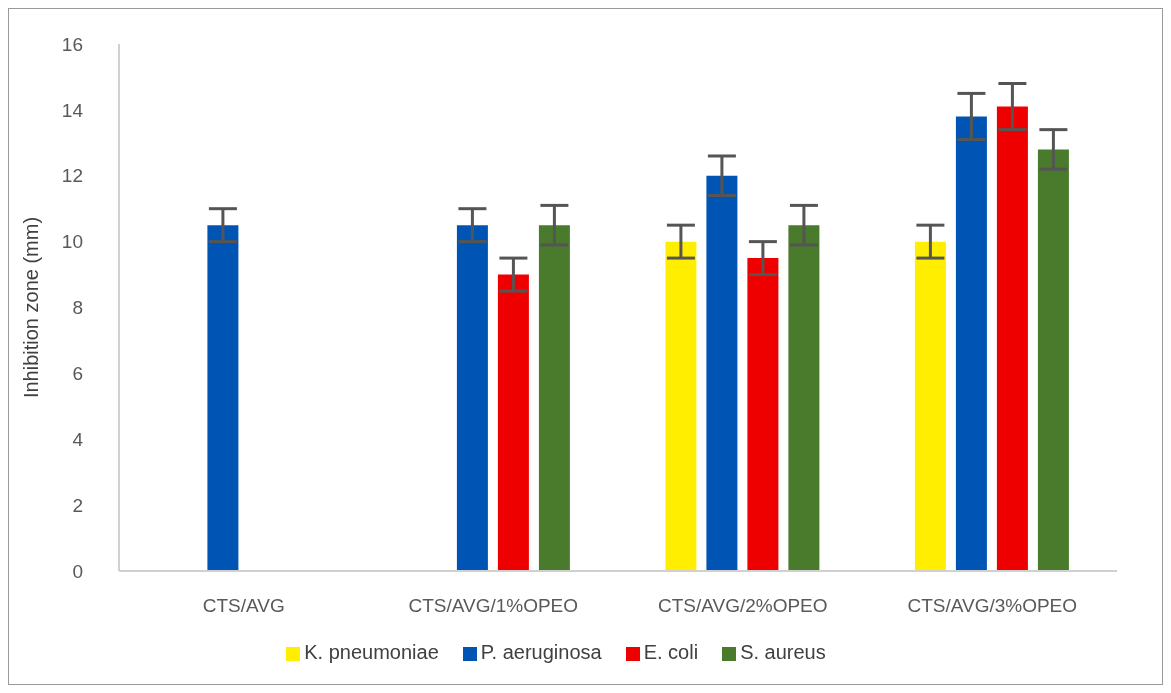 Image resolution: width=1171 pixels, height=693 pixels. Describe the element at coordinates (72, 110) in the screenshot. I see `y-tick-label: 14` at that location.